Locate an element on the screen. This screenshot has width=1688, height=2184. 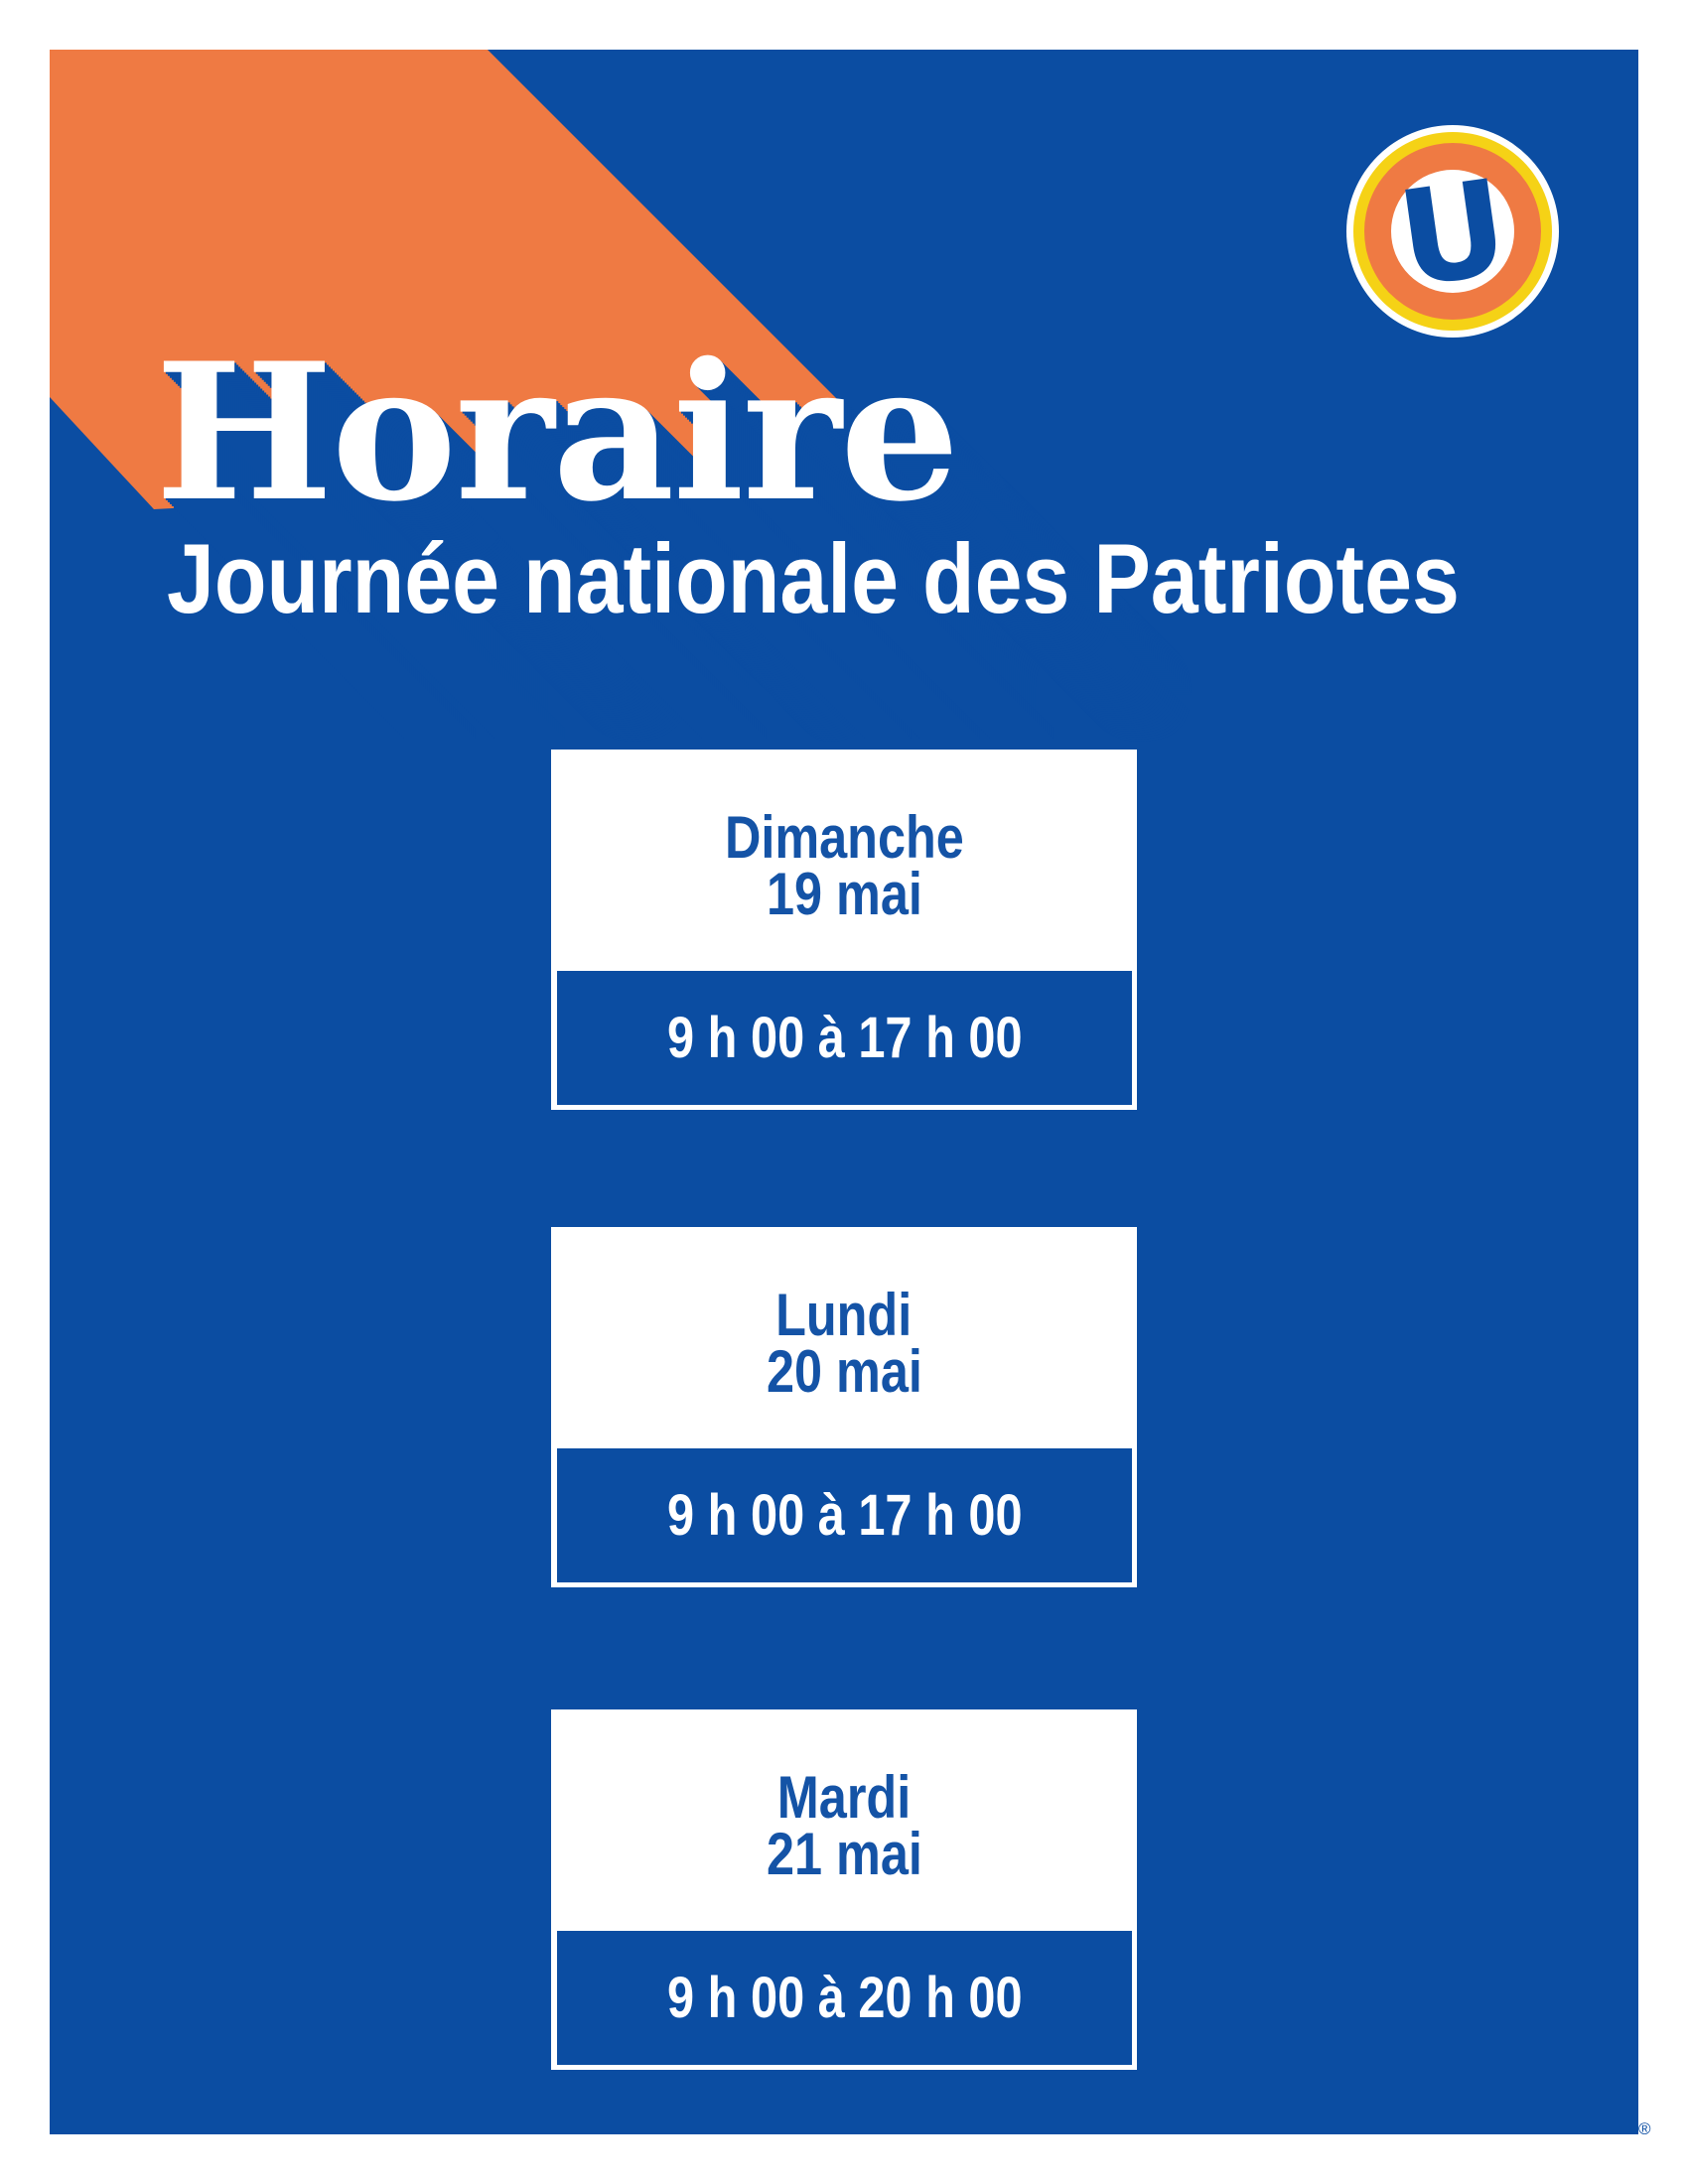
schedule-card-mardi: Mardi 21 mai 9 h 00 à 20 h 00 is located at coordinates (844, 1889).